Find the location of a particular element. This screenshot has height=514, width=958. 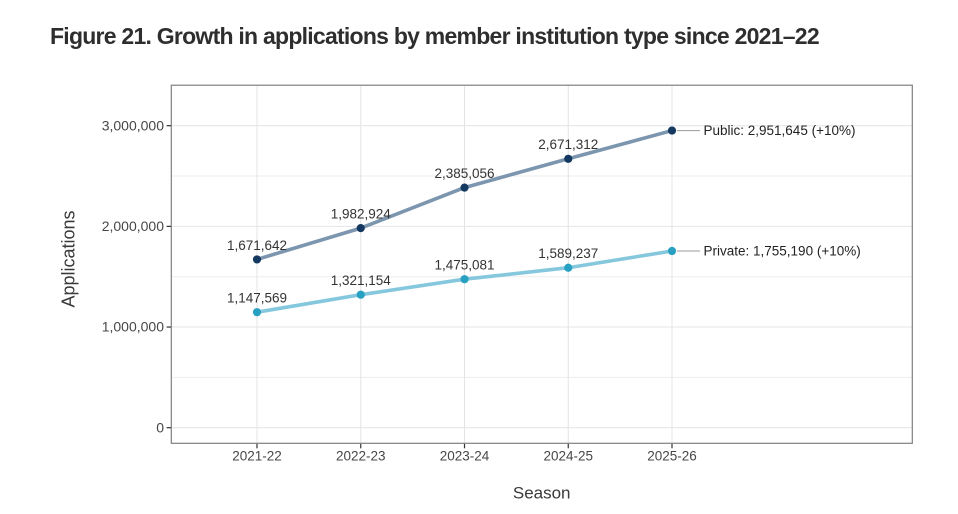

svg-text: 2025-26 is located at coordinates (672, 456).